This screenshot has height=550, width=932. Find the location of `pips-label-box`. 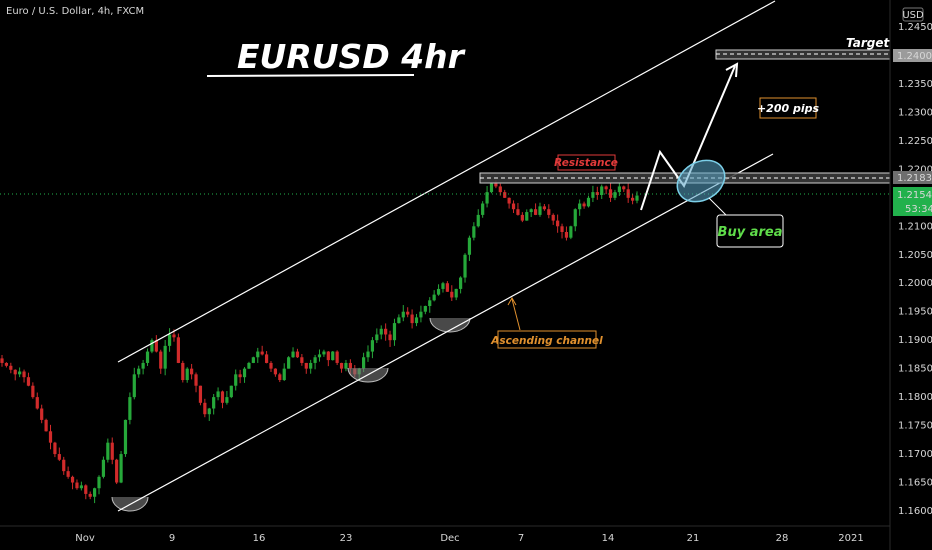

pips-label-box is located at coordinates (788, 108).